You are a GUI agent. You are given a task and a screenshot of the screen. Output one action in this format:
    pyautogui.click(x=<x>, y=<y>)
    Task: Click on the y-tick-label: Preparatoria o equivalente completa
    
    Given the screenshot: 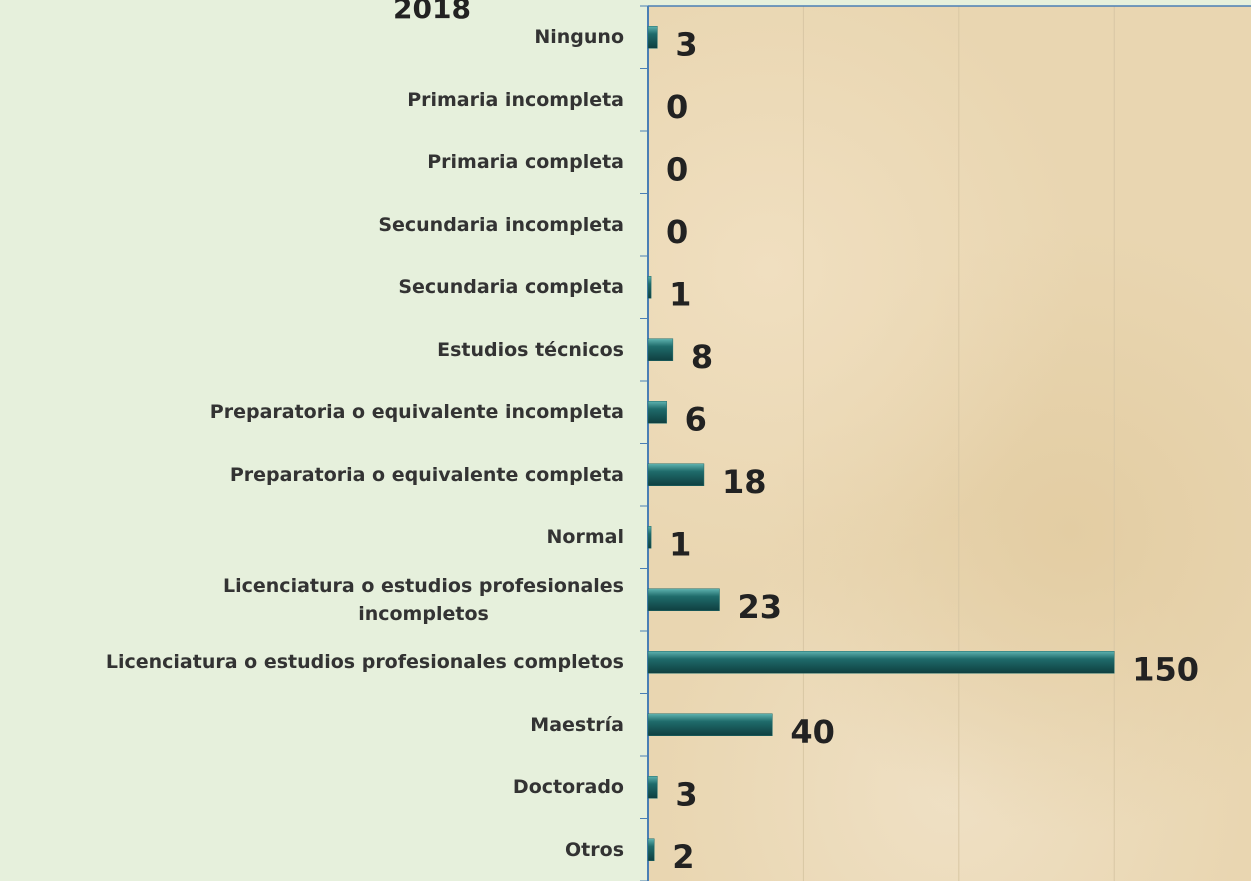 What is the action you would take?
    pyautogui.click(x=426, y=474)
    